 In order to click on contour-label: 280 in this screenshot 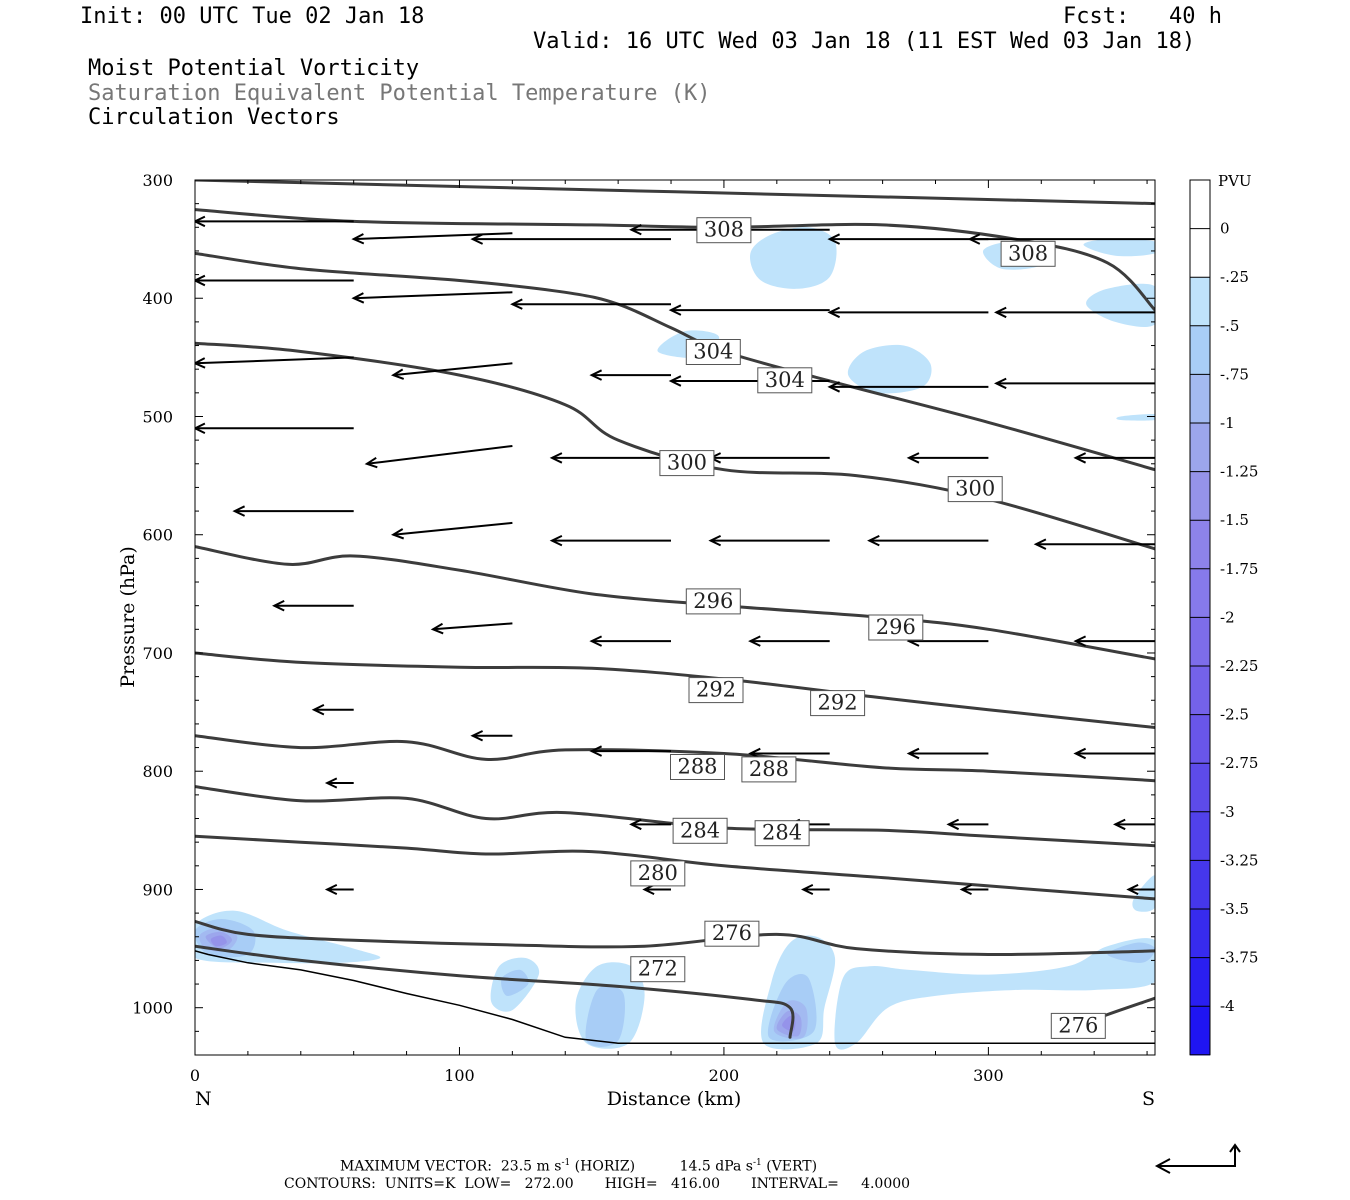, I will do `click(658, 873)`.